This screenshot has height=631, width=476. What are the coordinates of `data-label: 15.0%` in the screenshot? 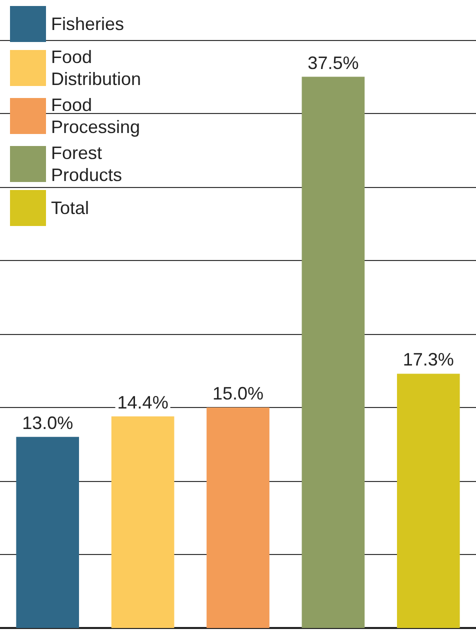 It's located at (238, 394).